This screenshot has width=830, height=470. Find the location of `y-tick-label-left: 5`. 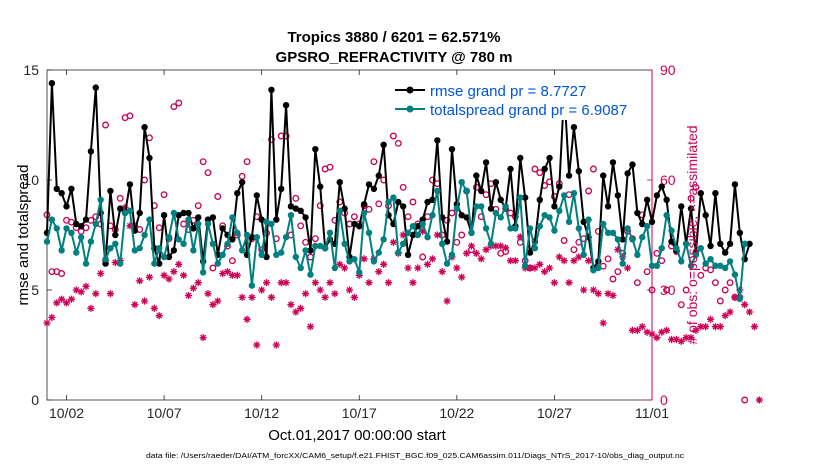

y-tick-label-left: 5 is located at coordinates (35, 290).